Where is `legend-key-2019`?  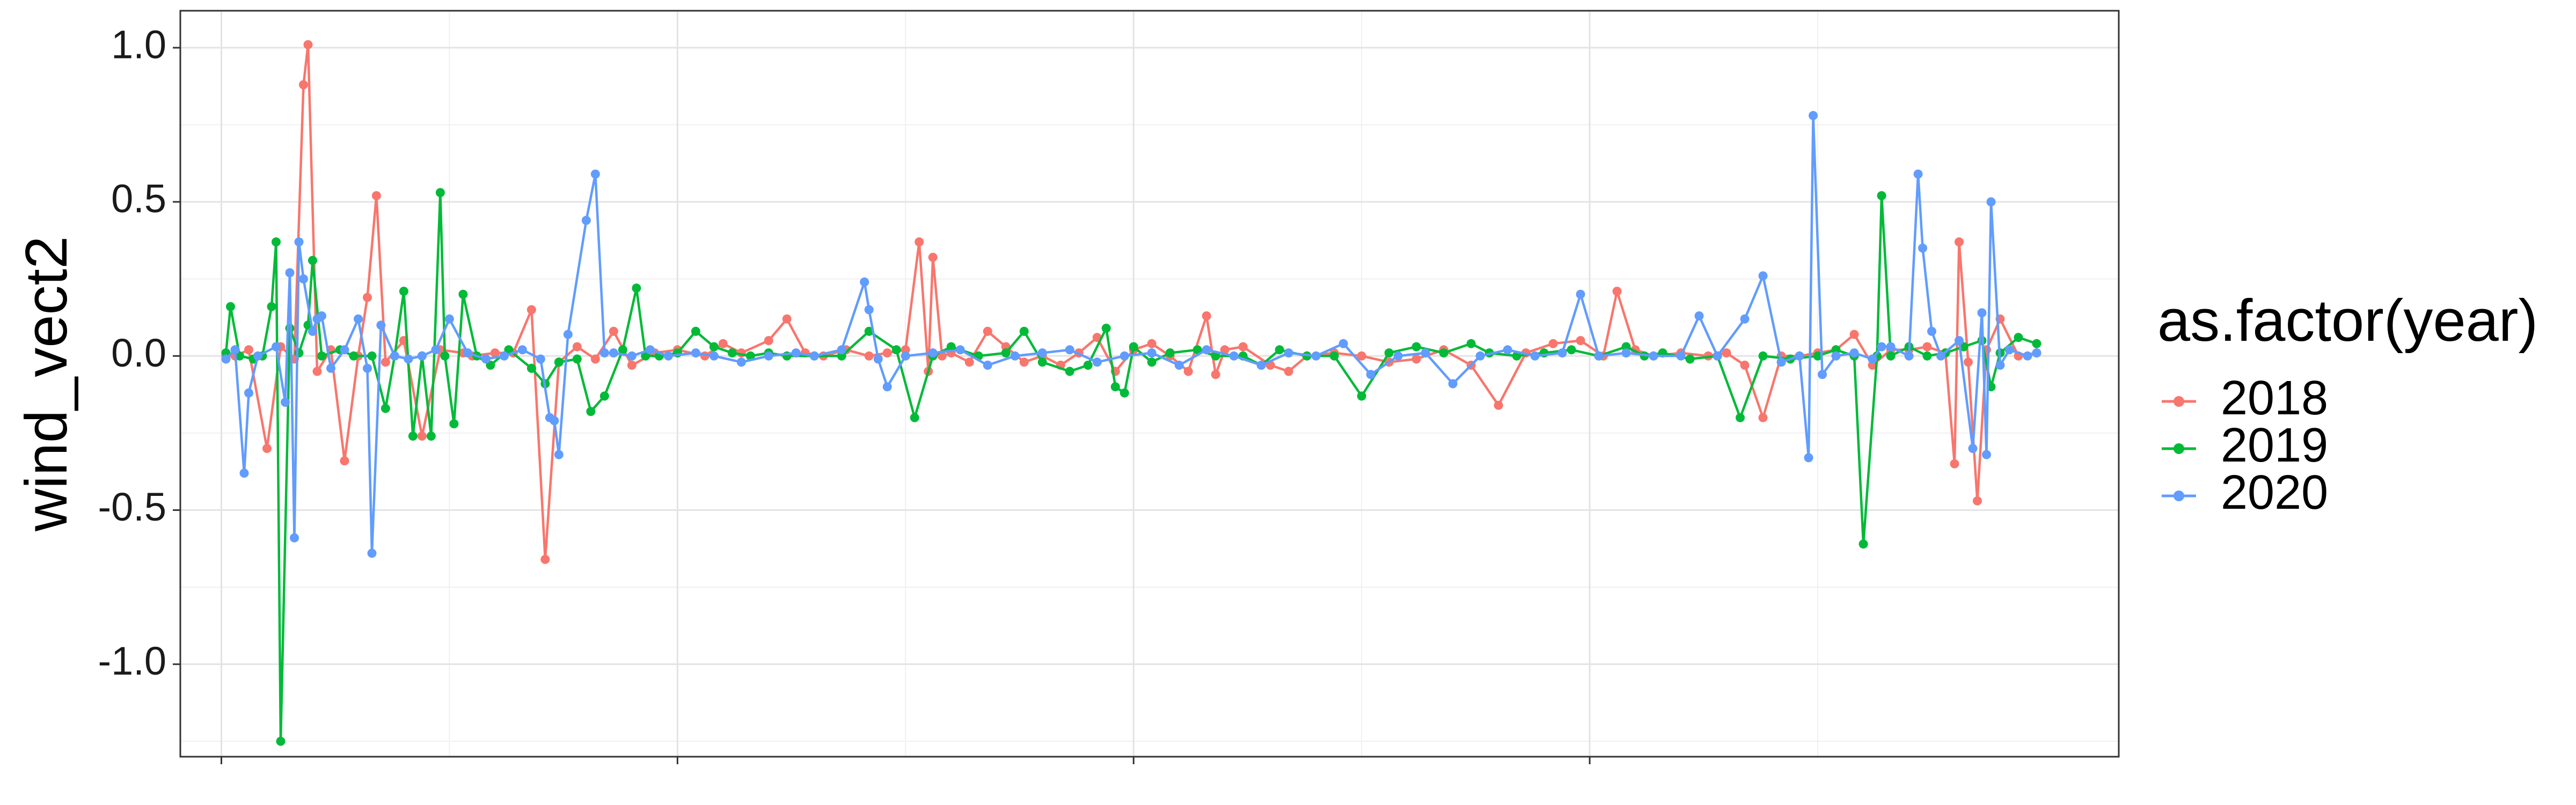
legend-key-2019 is located at coordinates (2179, 448).